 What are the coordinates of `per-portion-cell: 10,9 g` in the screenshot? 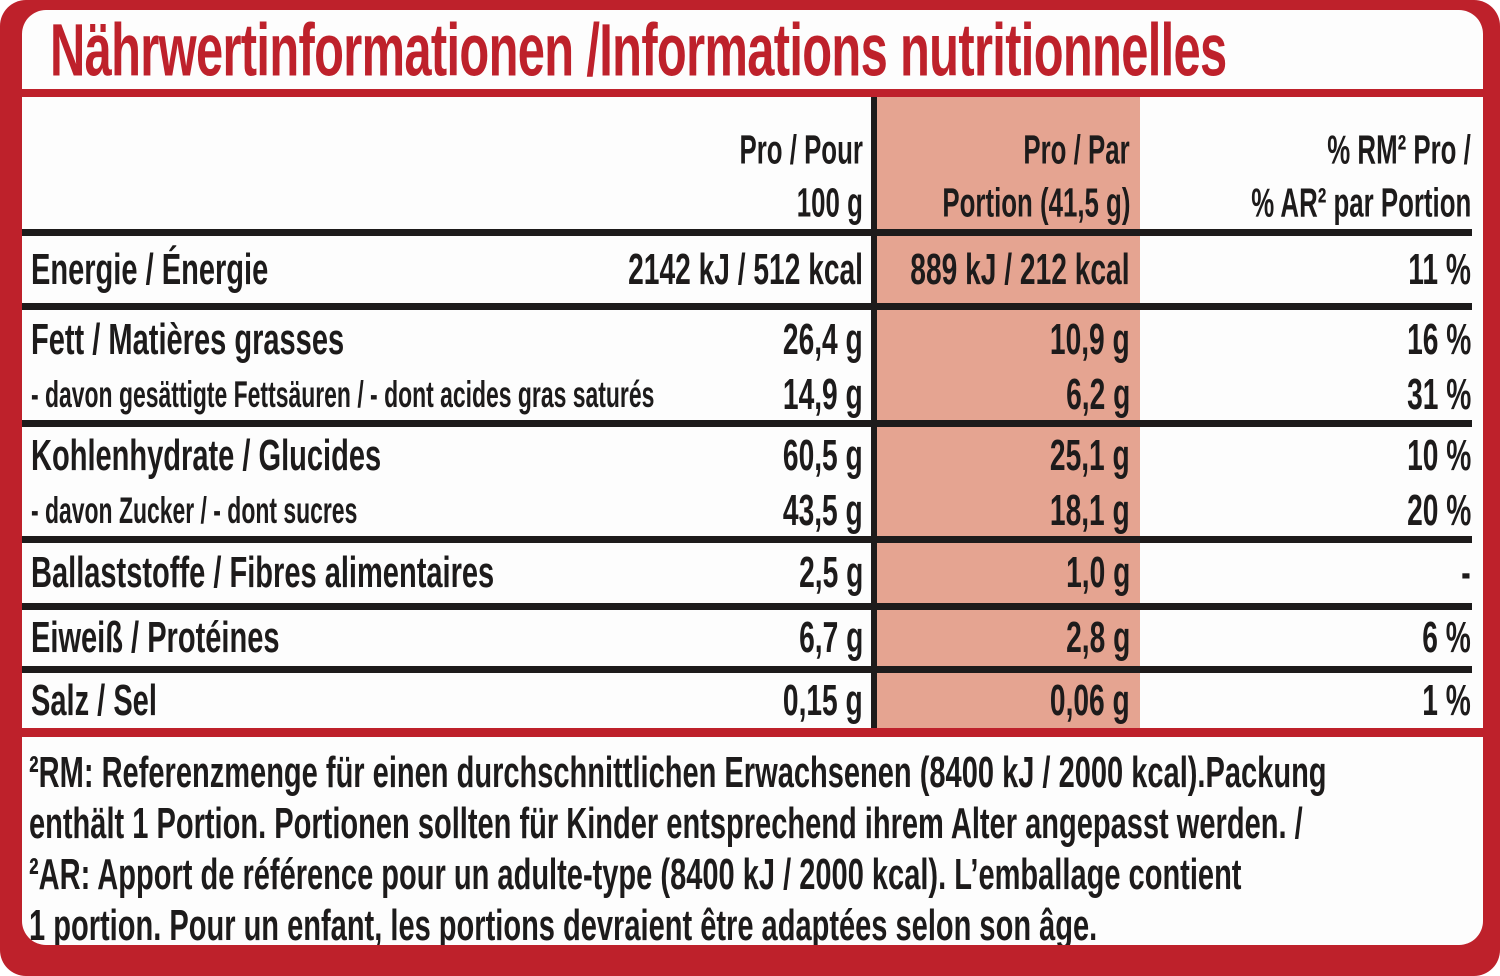 It's located at (1005, 340).